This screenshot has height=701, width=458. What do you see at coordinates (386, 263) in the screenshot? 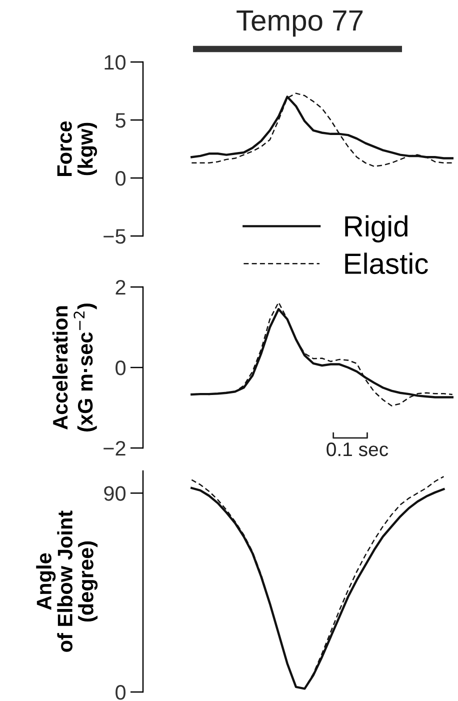
I see `legend-label: Elastic` at bounding box center [386, 263].